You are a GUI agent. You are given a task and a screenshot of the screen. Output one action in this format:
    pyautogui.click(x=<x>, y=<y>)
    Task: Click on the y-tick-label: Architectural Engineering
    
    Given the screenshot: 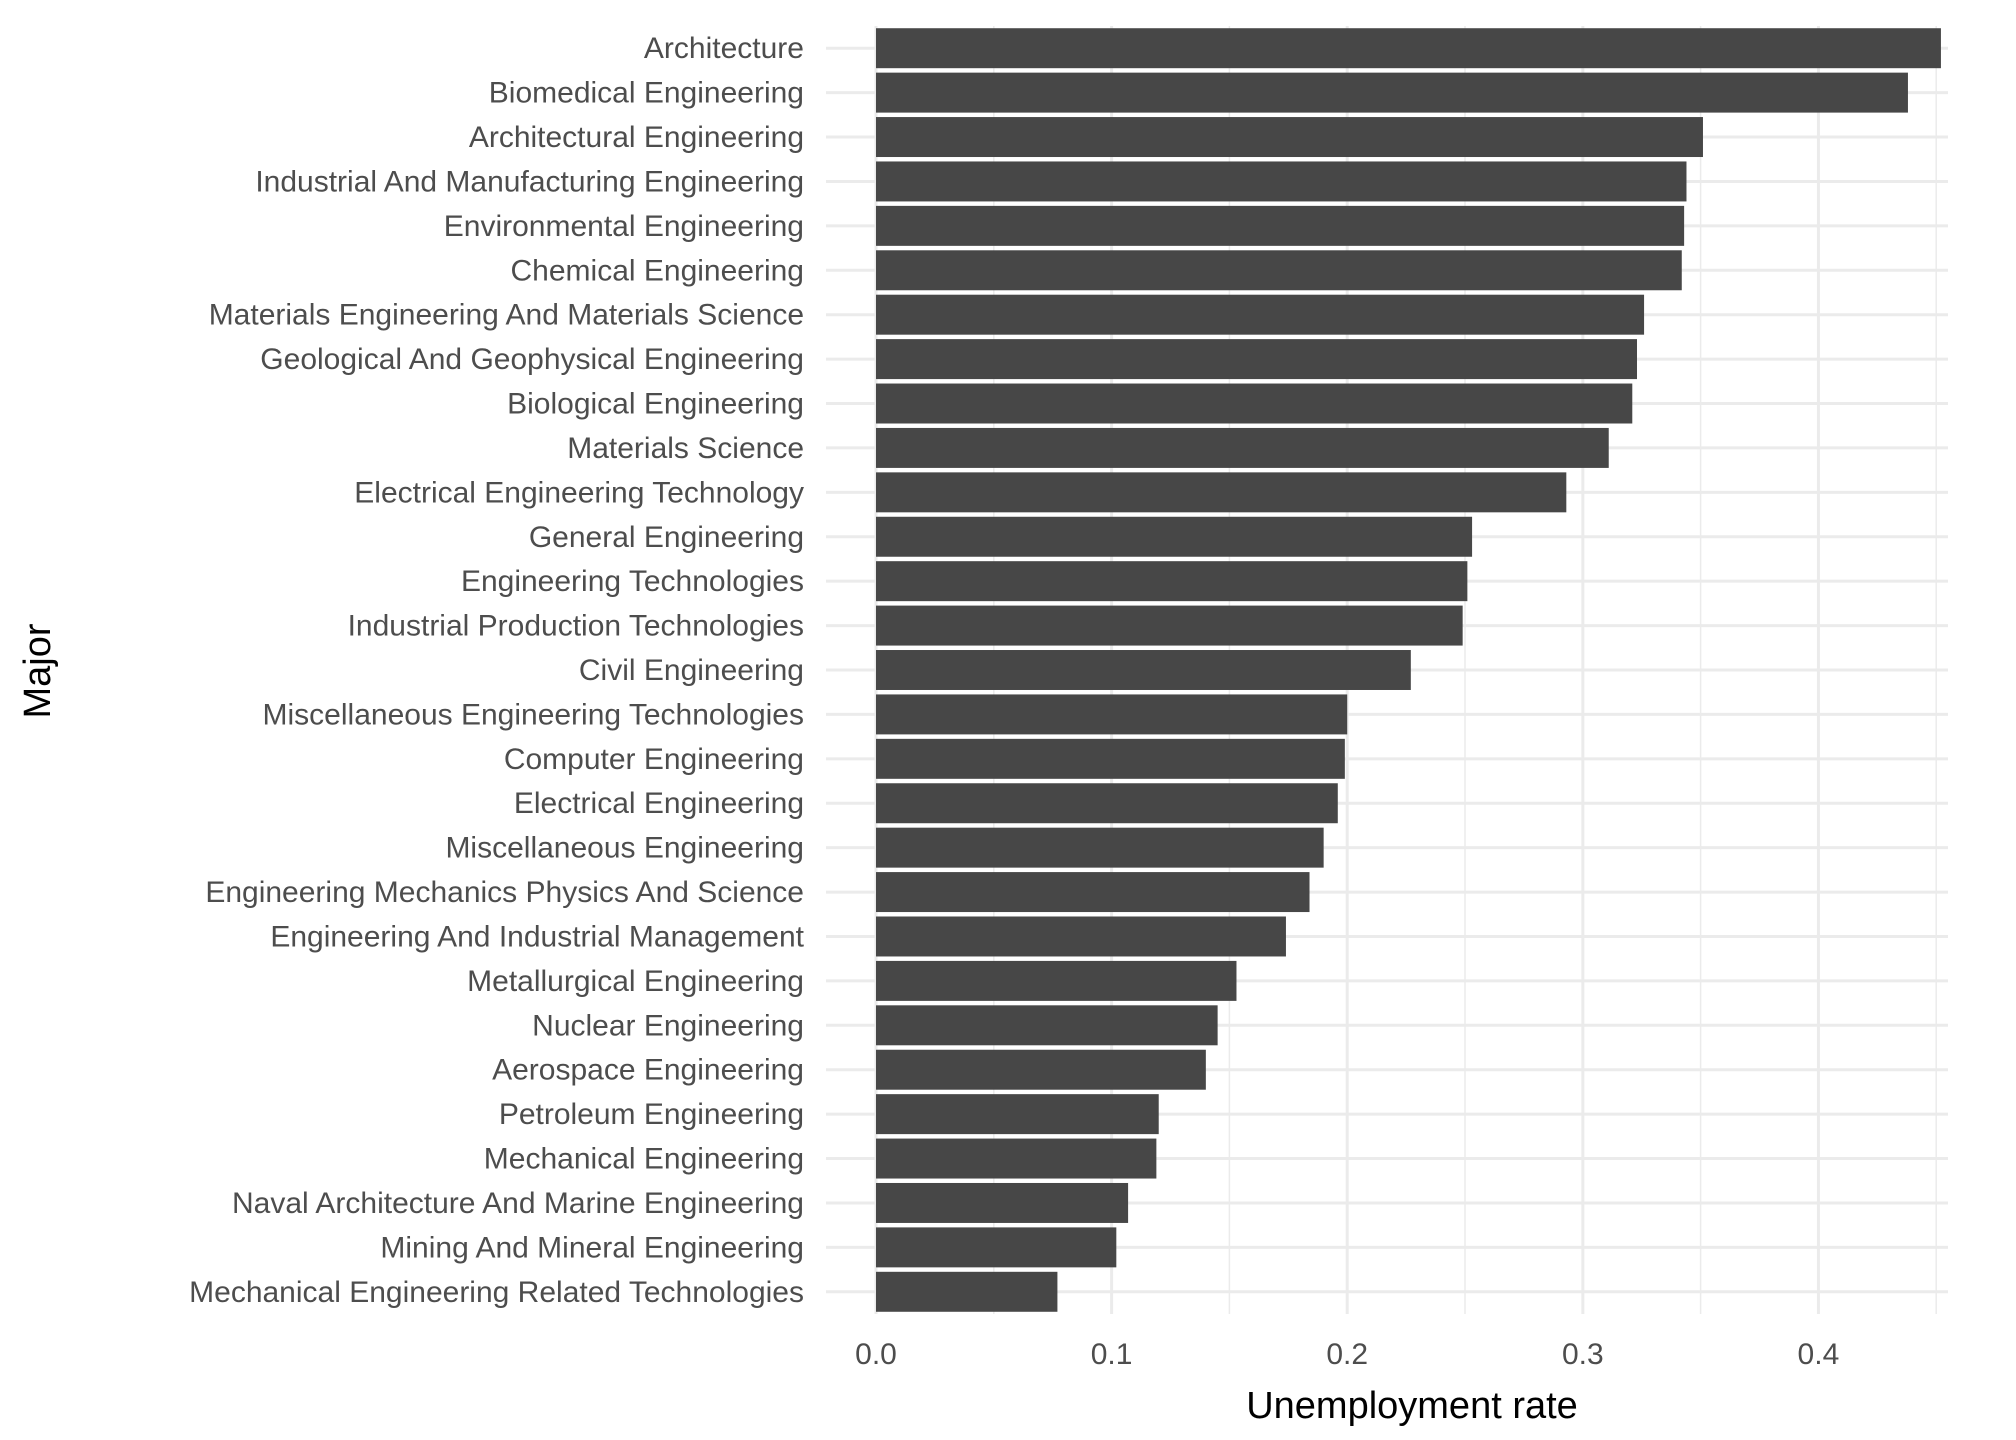 What is the action you would take?
    pyautogui.click(x=636, y=137)
    